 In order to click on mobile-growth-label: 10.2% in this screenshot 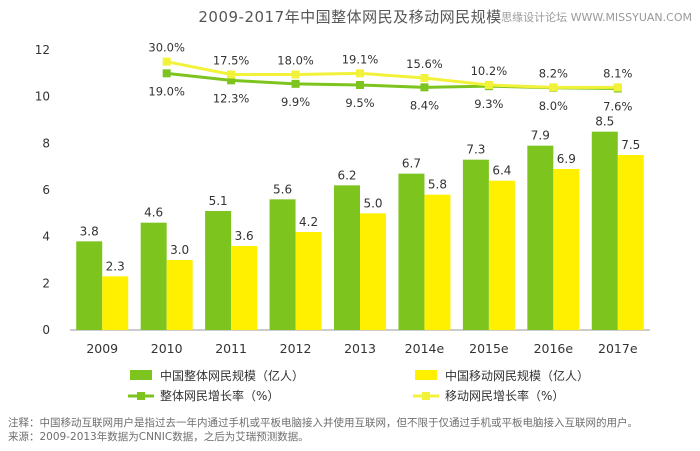, I will do `click(489, 71)`.